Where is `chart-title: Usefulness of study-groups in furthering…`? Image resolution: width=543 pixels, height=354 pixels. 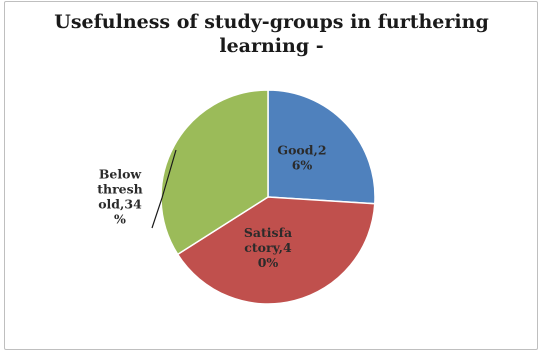 chart-title: Usefulness of study-groups in furthering… is located at coordinates (271, 34).